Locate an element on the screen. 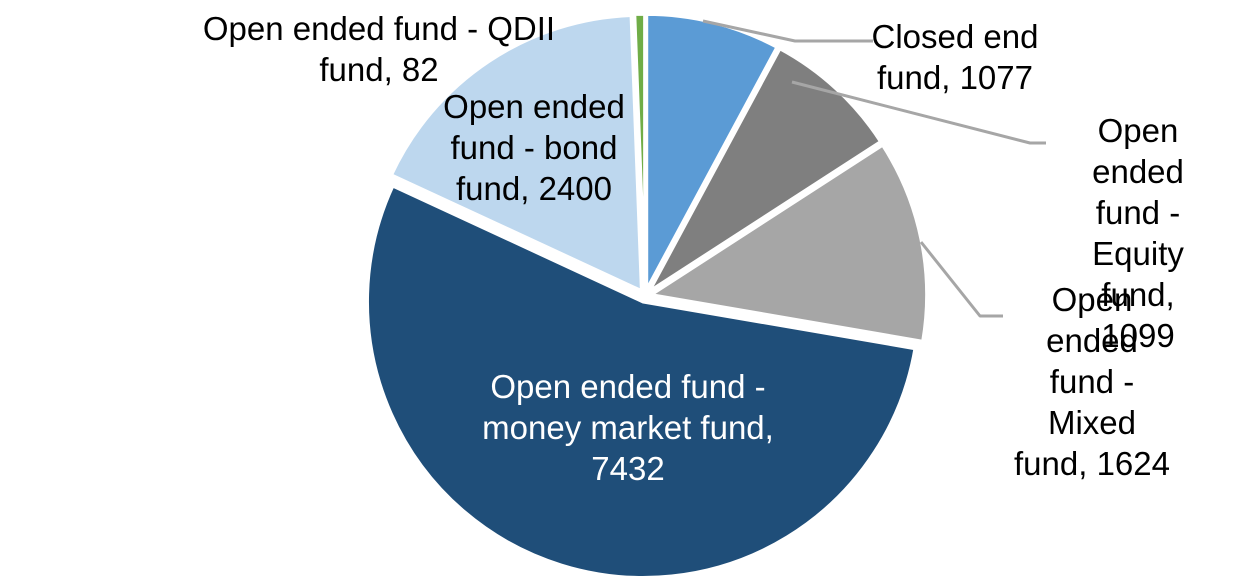 Image resolution: width=1250 pixels, height=584 pixels. slice-label-equity-fund: Open ended fund - Equity fund, 1099 is located at coordinates (1138, 233).